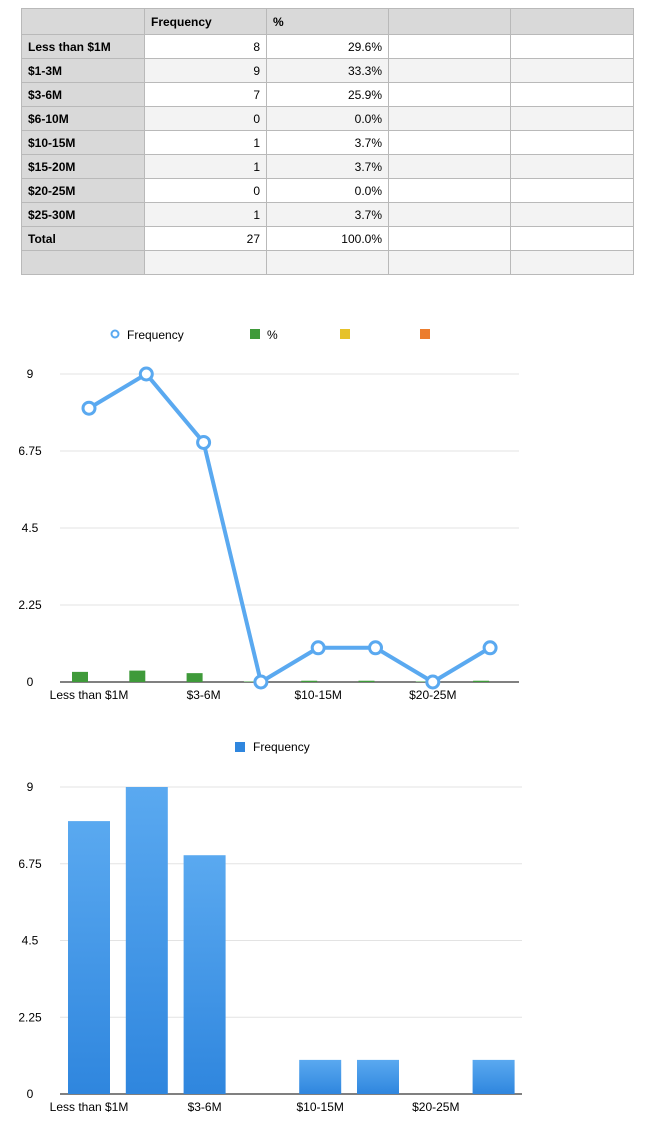 The image size is (653, 1148). Describe the element at coordinates (30, 451) in the screenshot. I see `y-tick-label: 6.75` at that location.